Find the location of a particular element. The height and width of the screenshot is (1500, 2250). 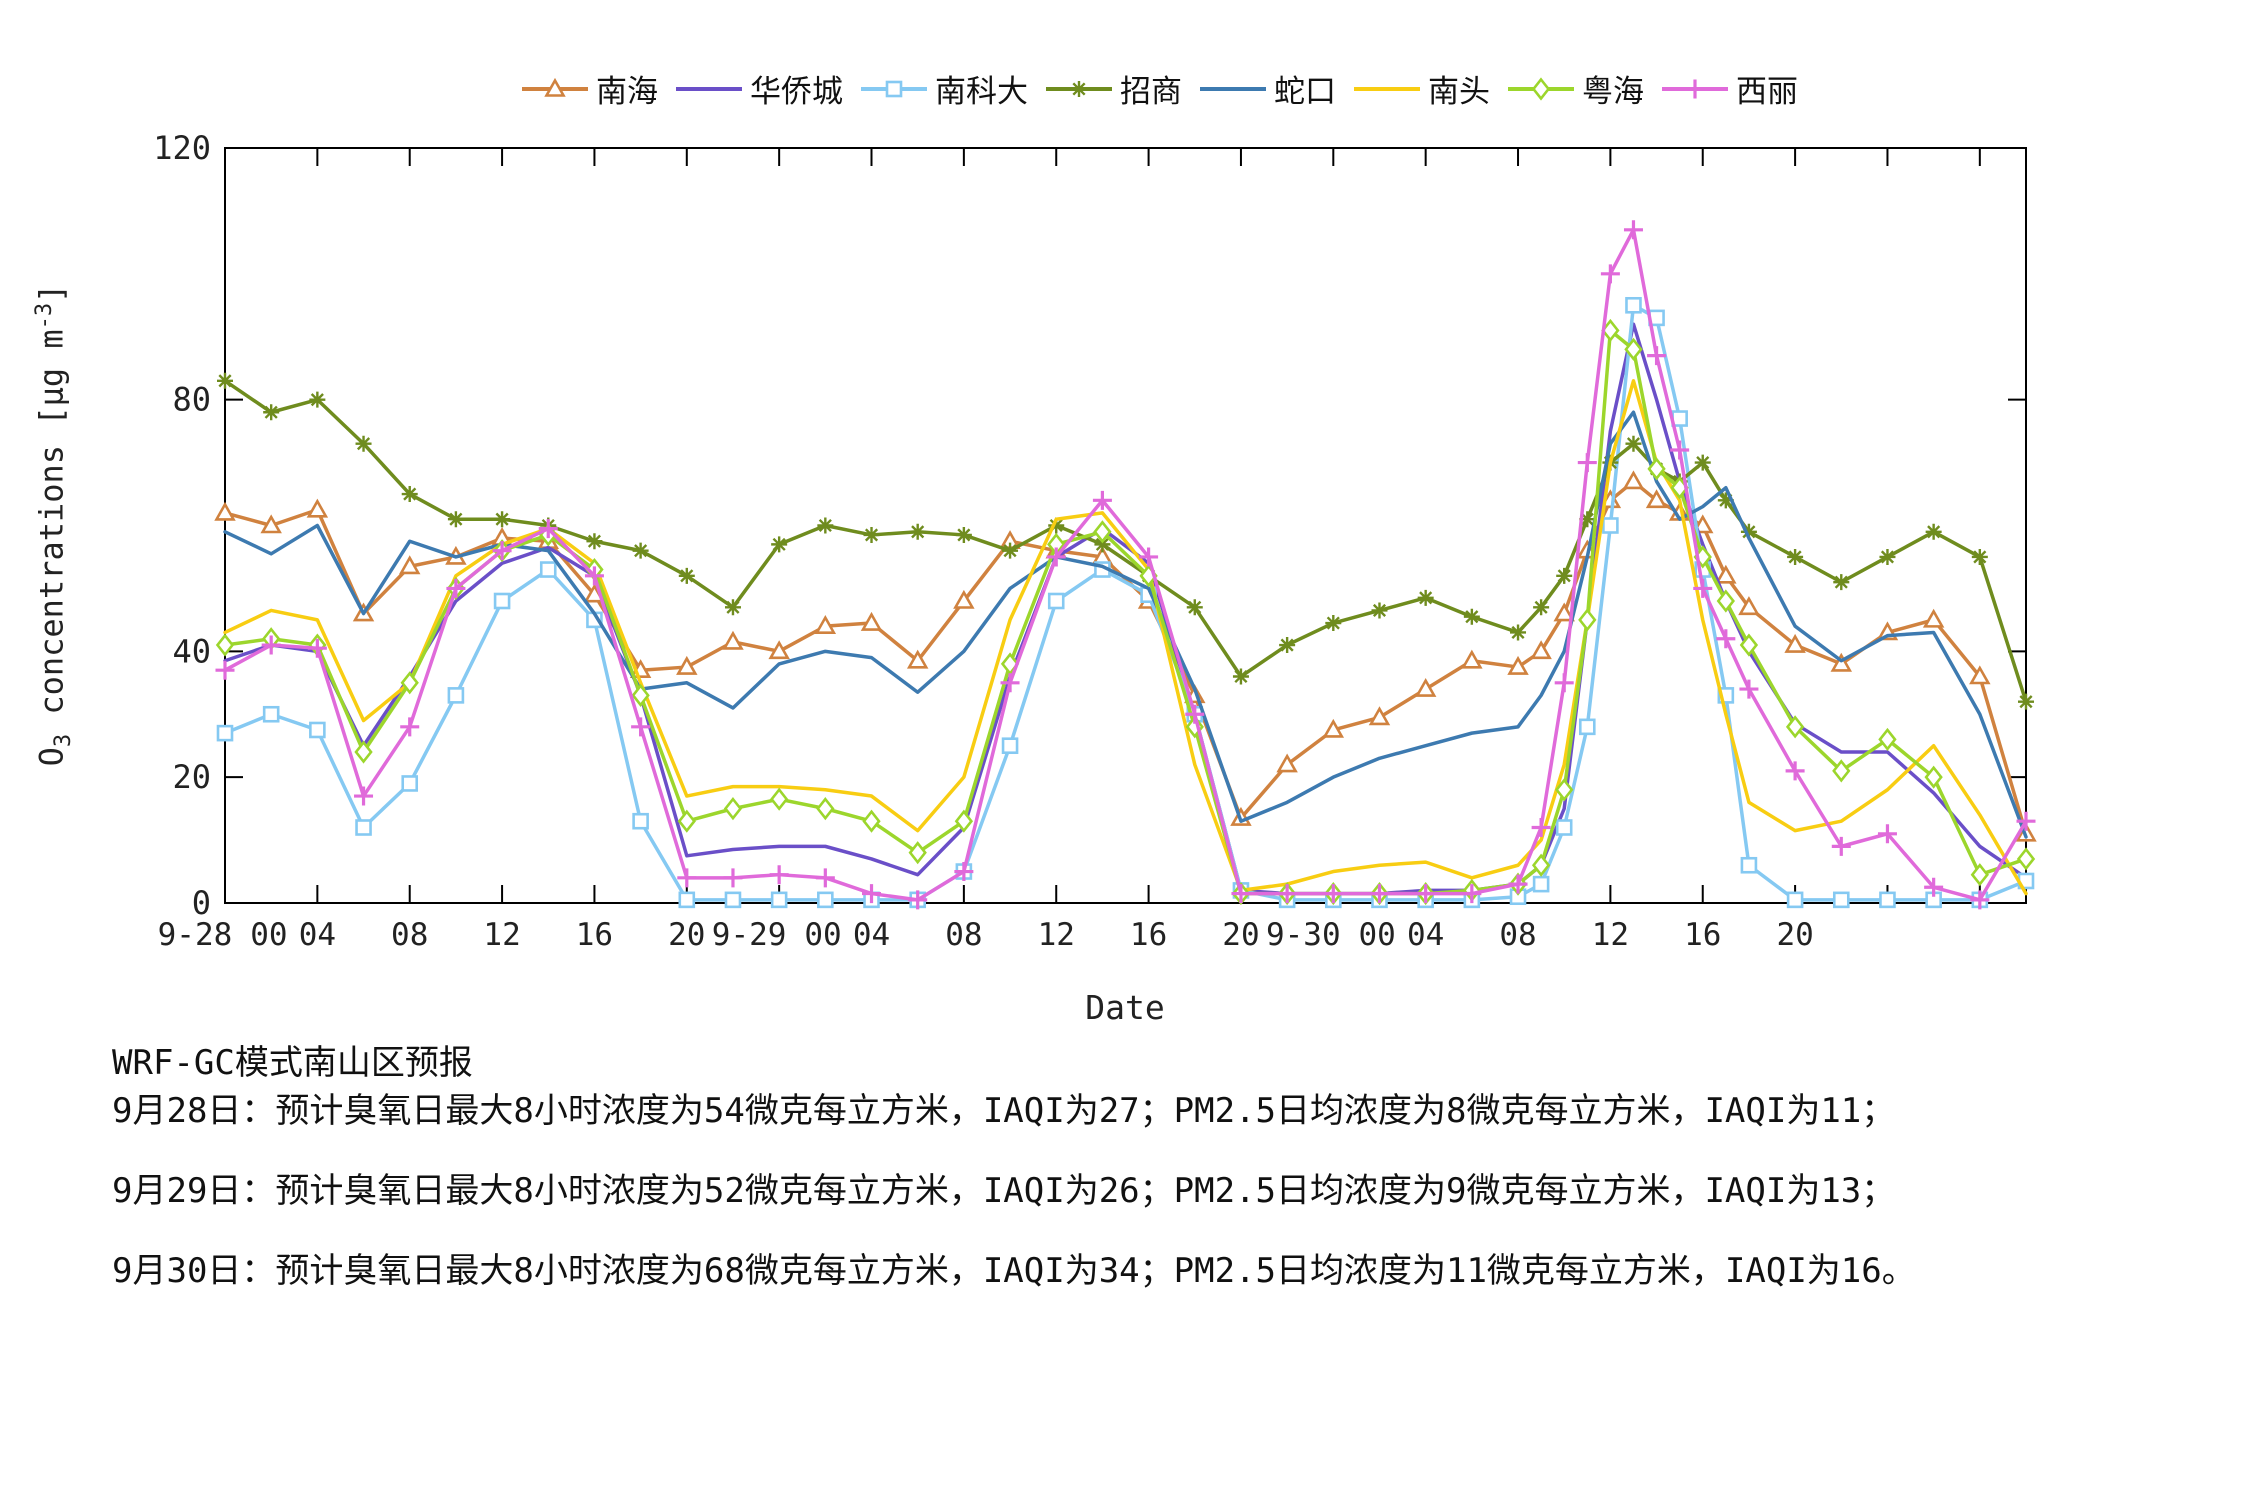

legend-item-huaqiaocheng: 华侨城 is located at coordinates (758, 88).